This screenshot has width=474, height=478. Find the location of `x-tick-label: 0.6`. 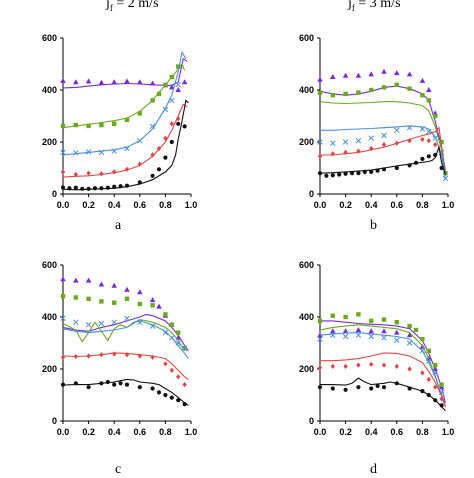

x-tick-label: 0.6 is located at coordinates (140, 432).